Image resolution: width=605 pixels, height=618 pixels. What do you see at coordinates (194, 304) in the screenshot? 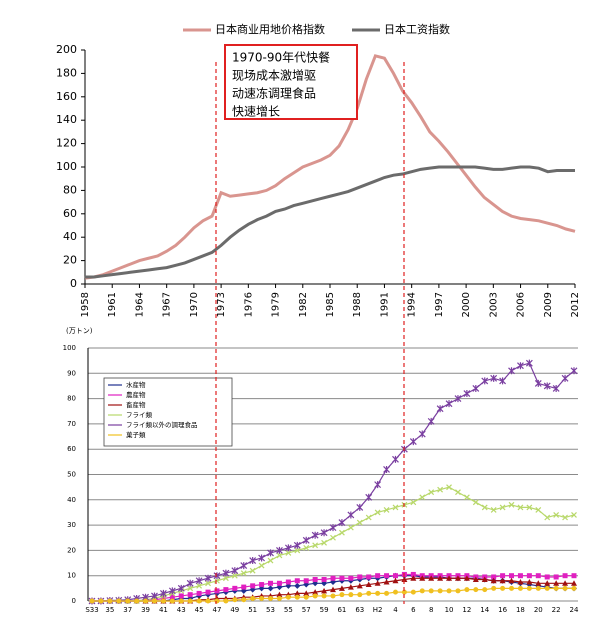
I see `x-tick-label: 1970` at bounding box center [194, 304].